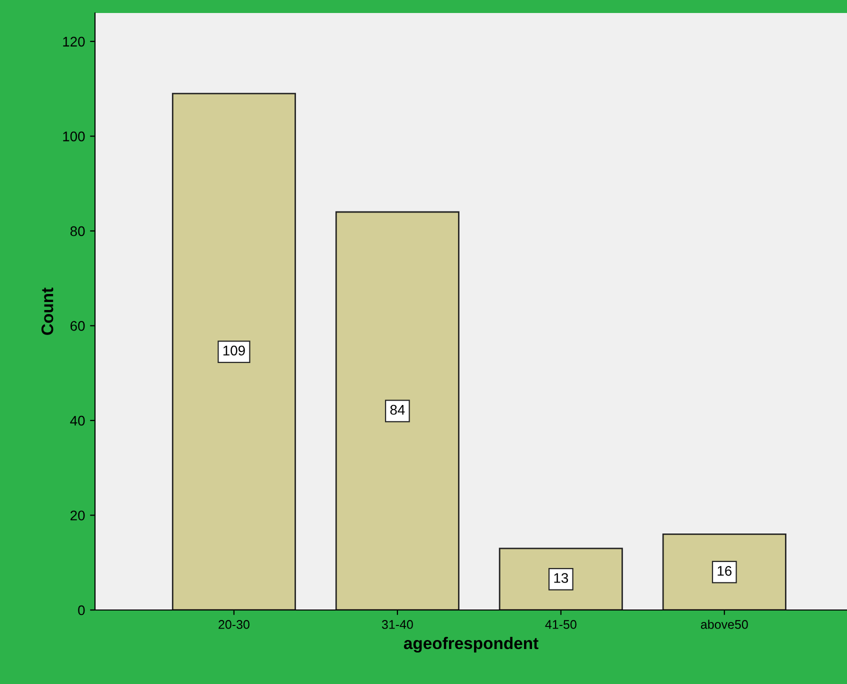 This screenshot has height=684, width=847. Describe the element at coordinates (77, 326) in the screenshot. I see `y-tick-label: 60` at that location.